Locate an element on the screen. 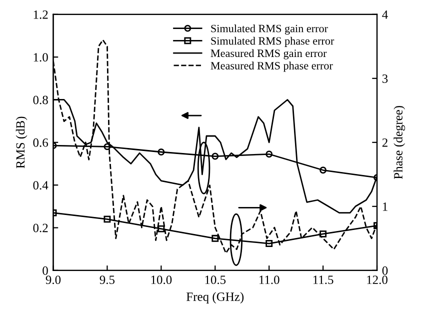  y-tick-label: 0.6 is located at coordinates (40, 142).